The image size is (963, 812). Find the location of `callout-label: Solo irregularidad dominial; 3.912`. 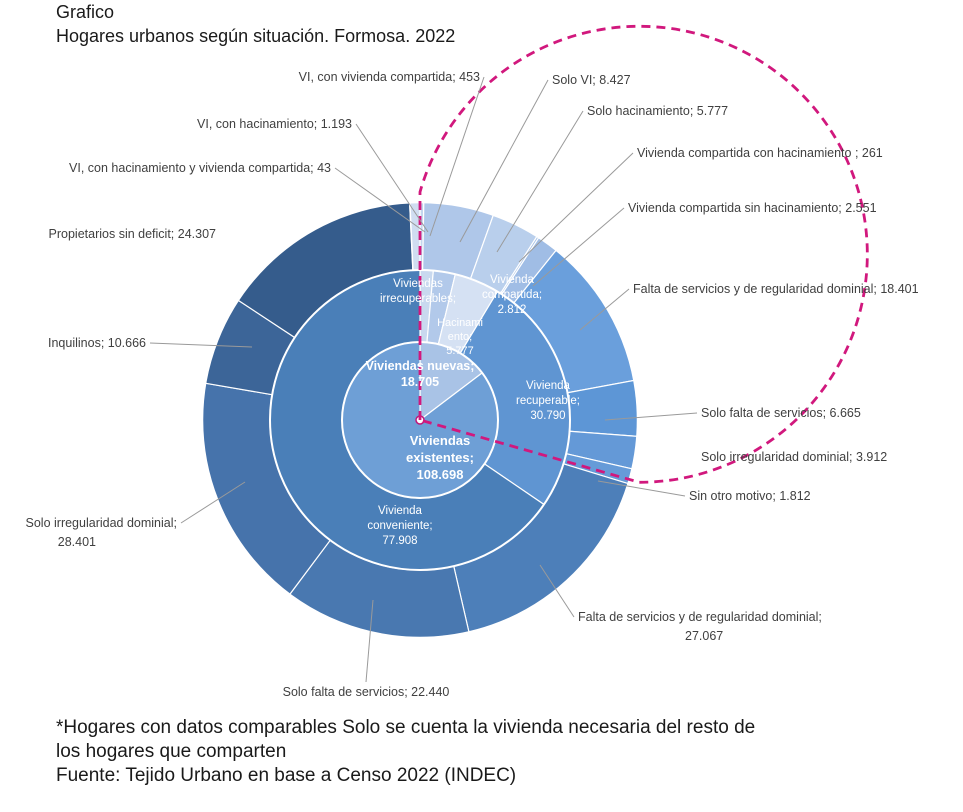

callout-label: Solo irregularidad dominial; 3.912 is located at coordinates (794, 457).